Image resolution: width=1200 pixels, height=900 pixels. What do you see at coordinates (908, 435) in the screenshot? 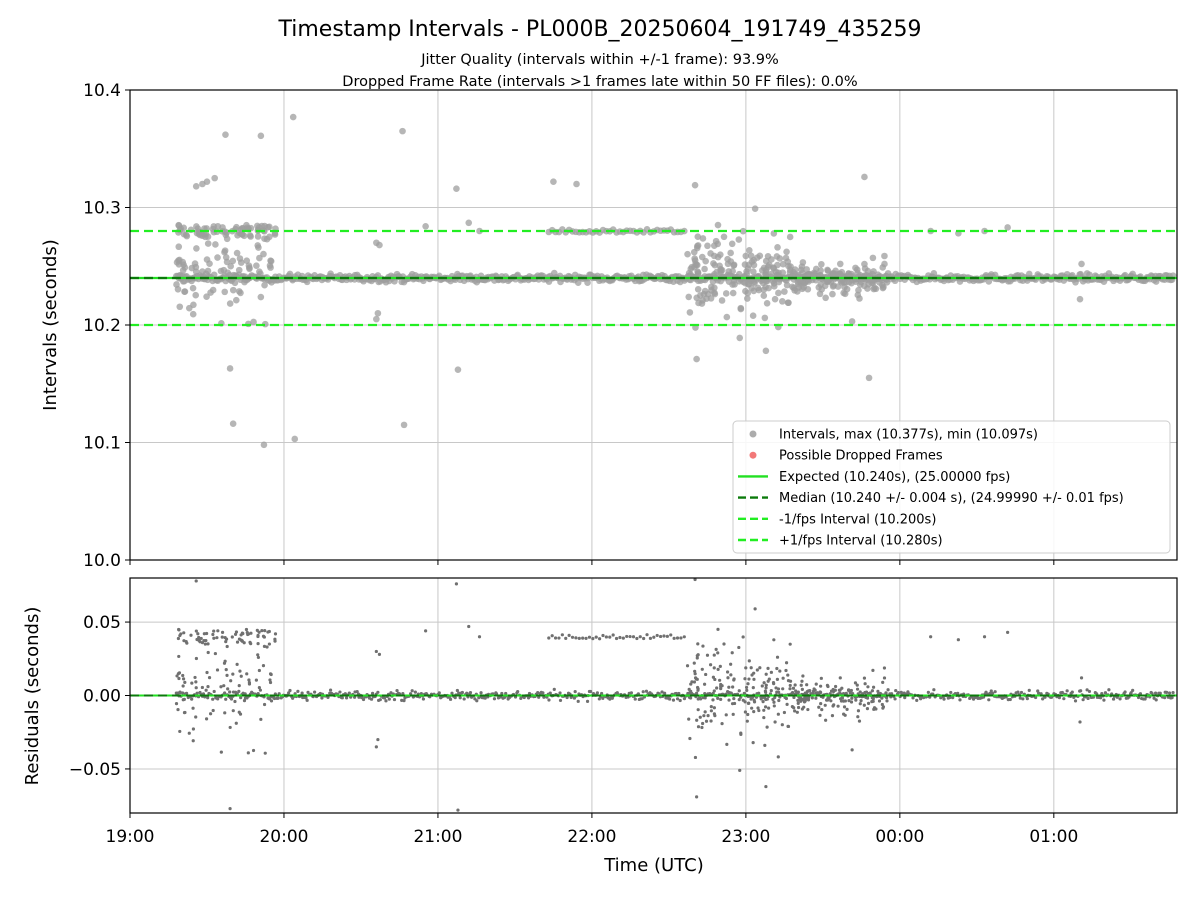
I see `legend-label-0: Intervals, max (10.377s), min (10.097s)` at bounding box center [908, 435].